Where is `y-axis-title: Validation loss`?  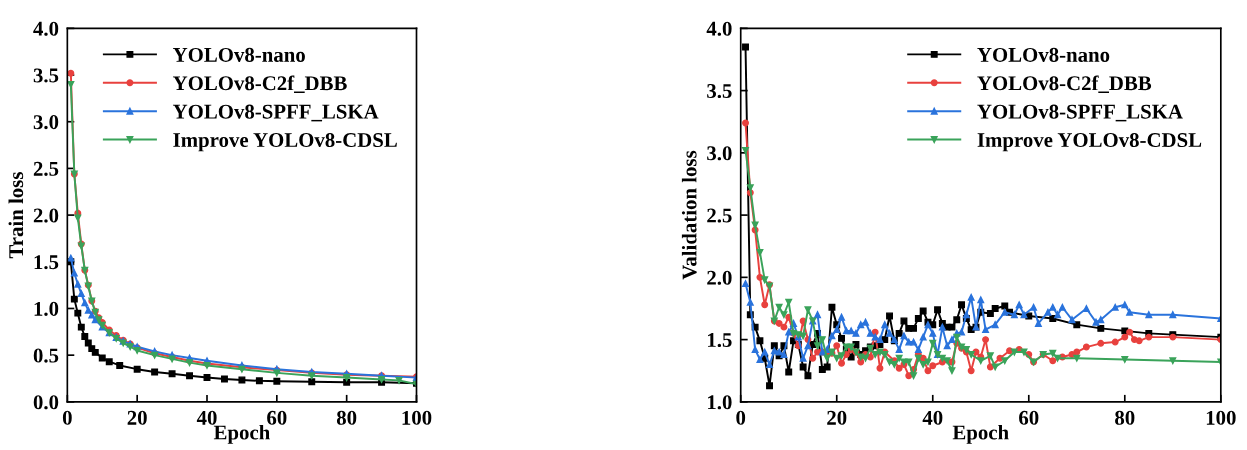
y-axis-title: Validation loss is located at coordinates (689, 215).